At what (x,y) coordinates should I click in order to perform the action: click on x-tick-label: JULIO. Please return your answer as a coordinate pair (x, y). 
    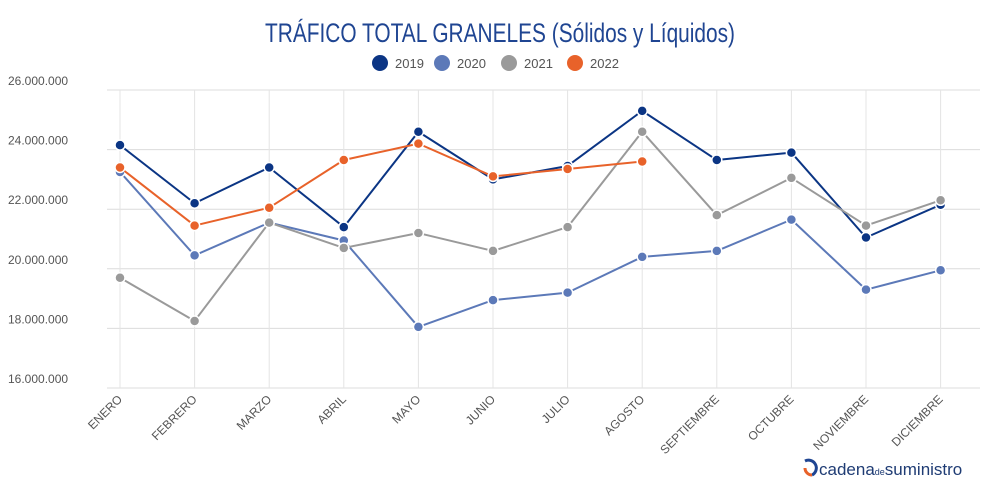
    Looking at the image, I should click on (556, 409).